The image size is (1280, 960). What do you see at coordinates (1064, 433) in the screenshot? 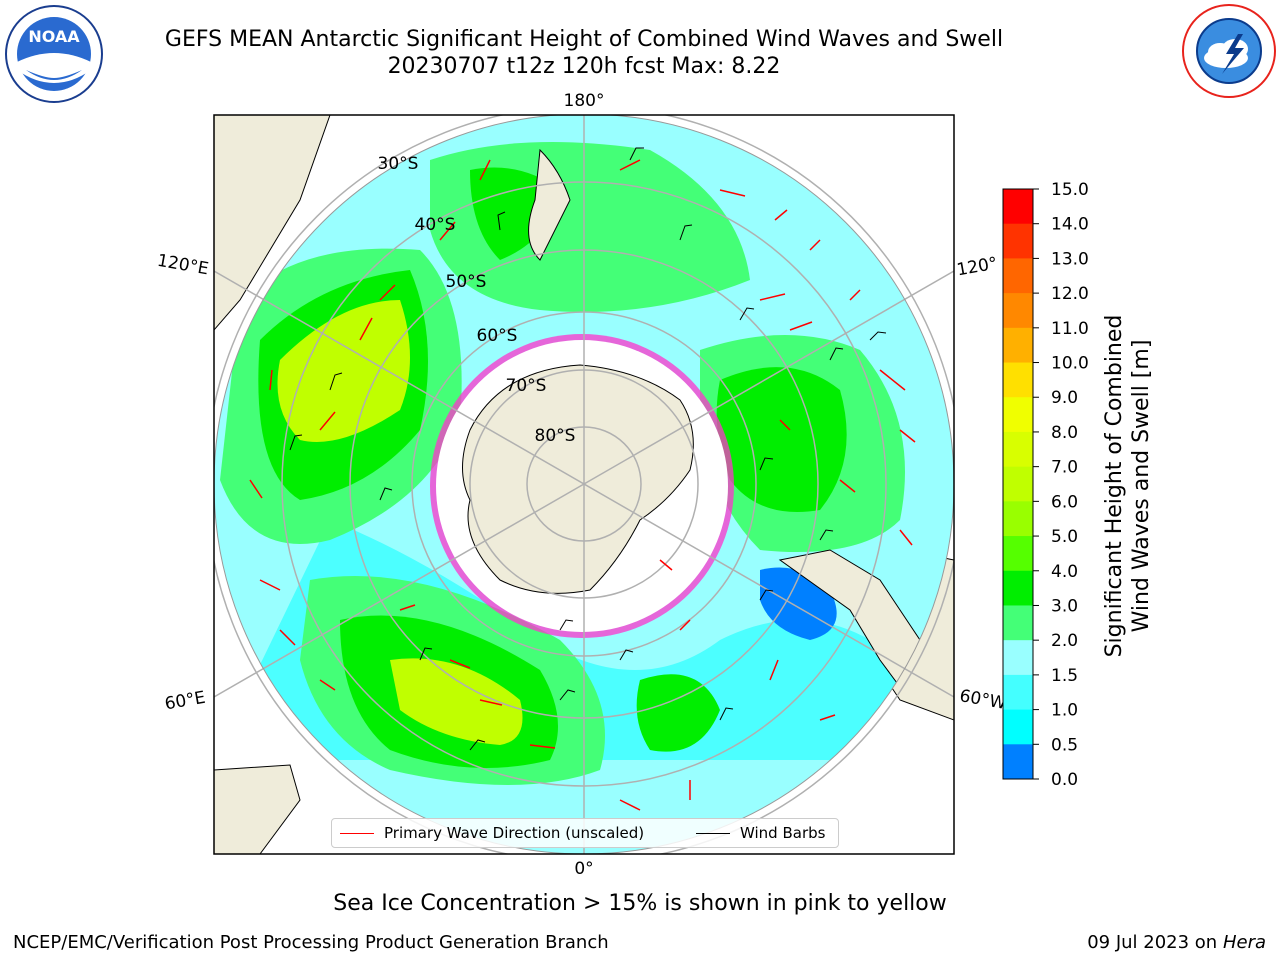
I see `colorbar-tick-label: 8.0` at bounding box center [1064, 433].